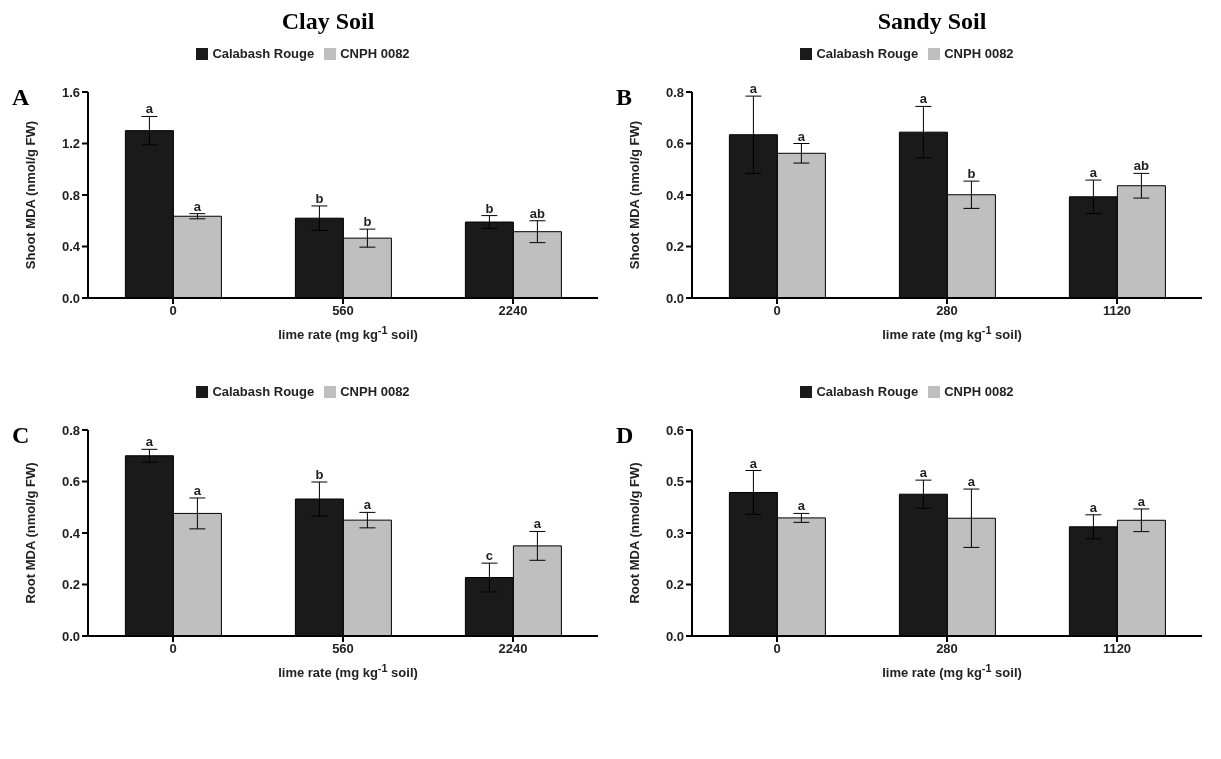  Describe the element at coordinates (70, 92) in the screenshot. I see `y-tick-label: 1.6` at that location.